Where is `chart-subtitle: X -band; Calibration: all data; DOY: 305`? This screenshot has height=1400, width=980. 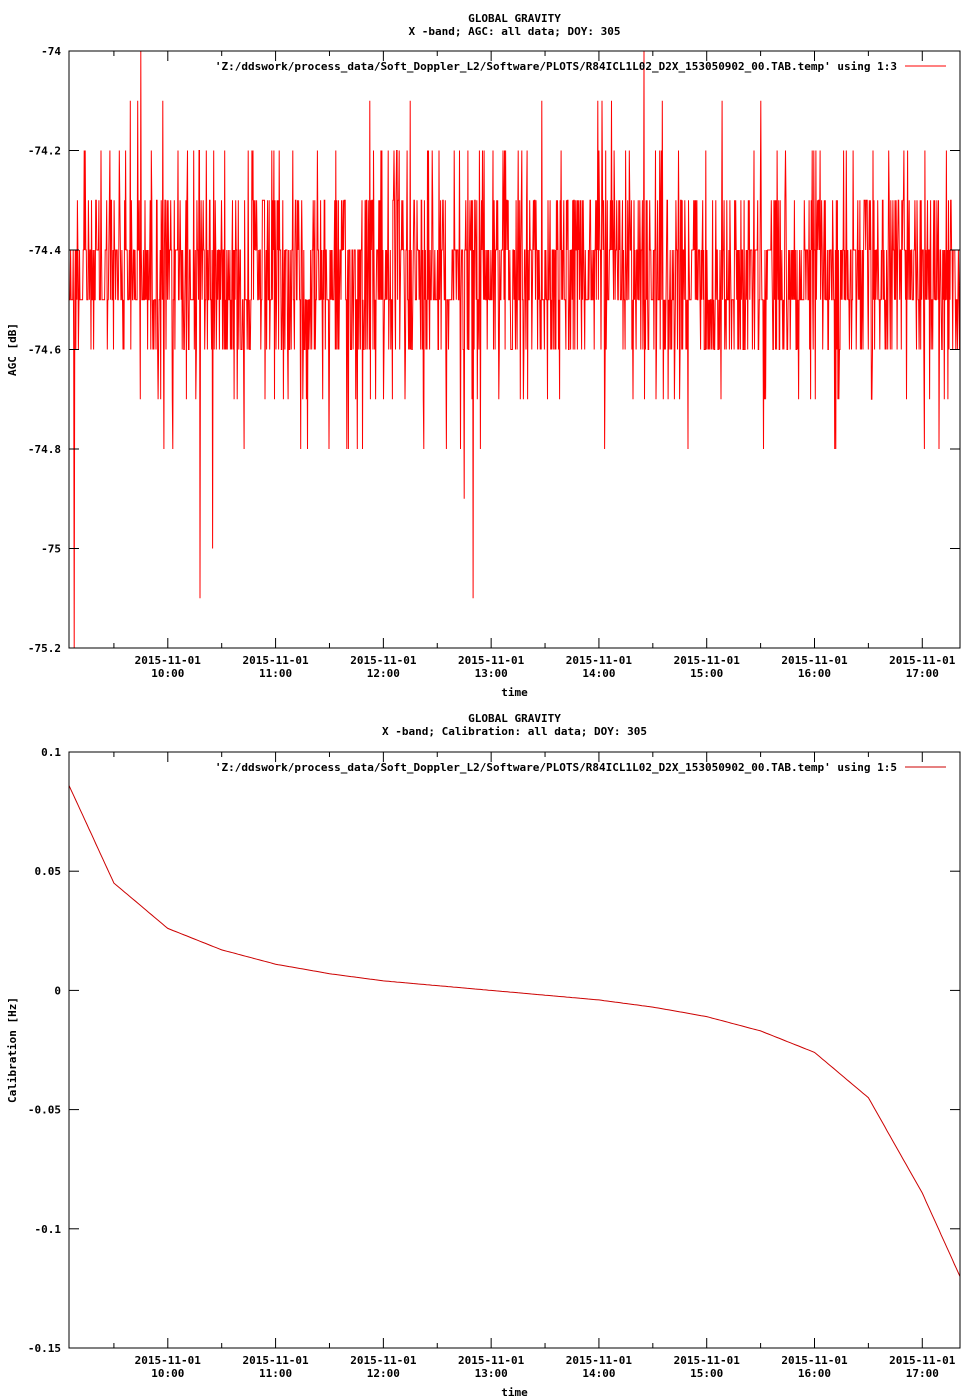
chart-subtitle: X -band; Calibration: all data; DOY: 305 is located at coordinates (514, 731).